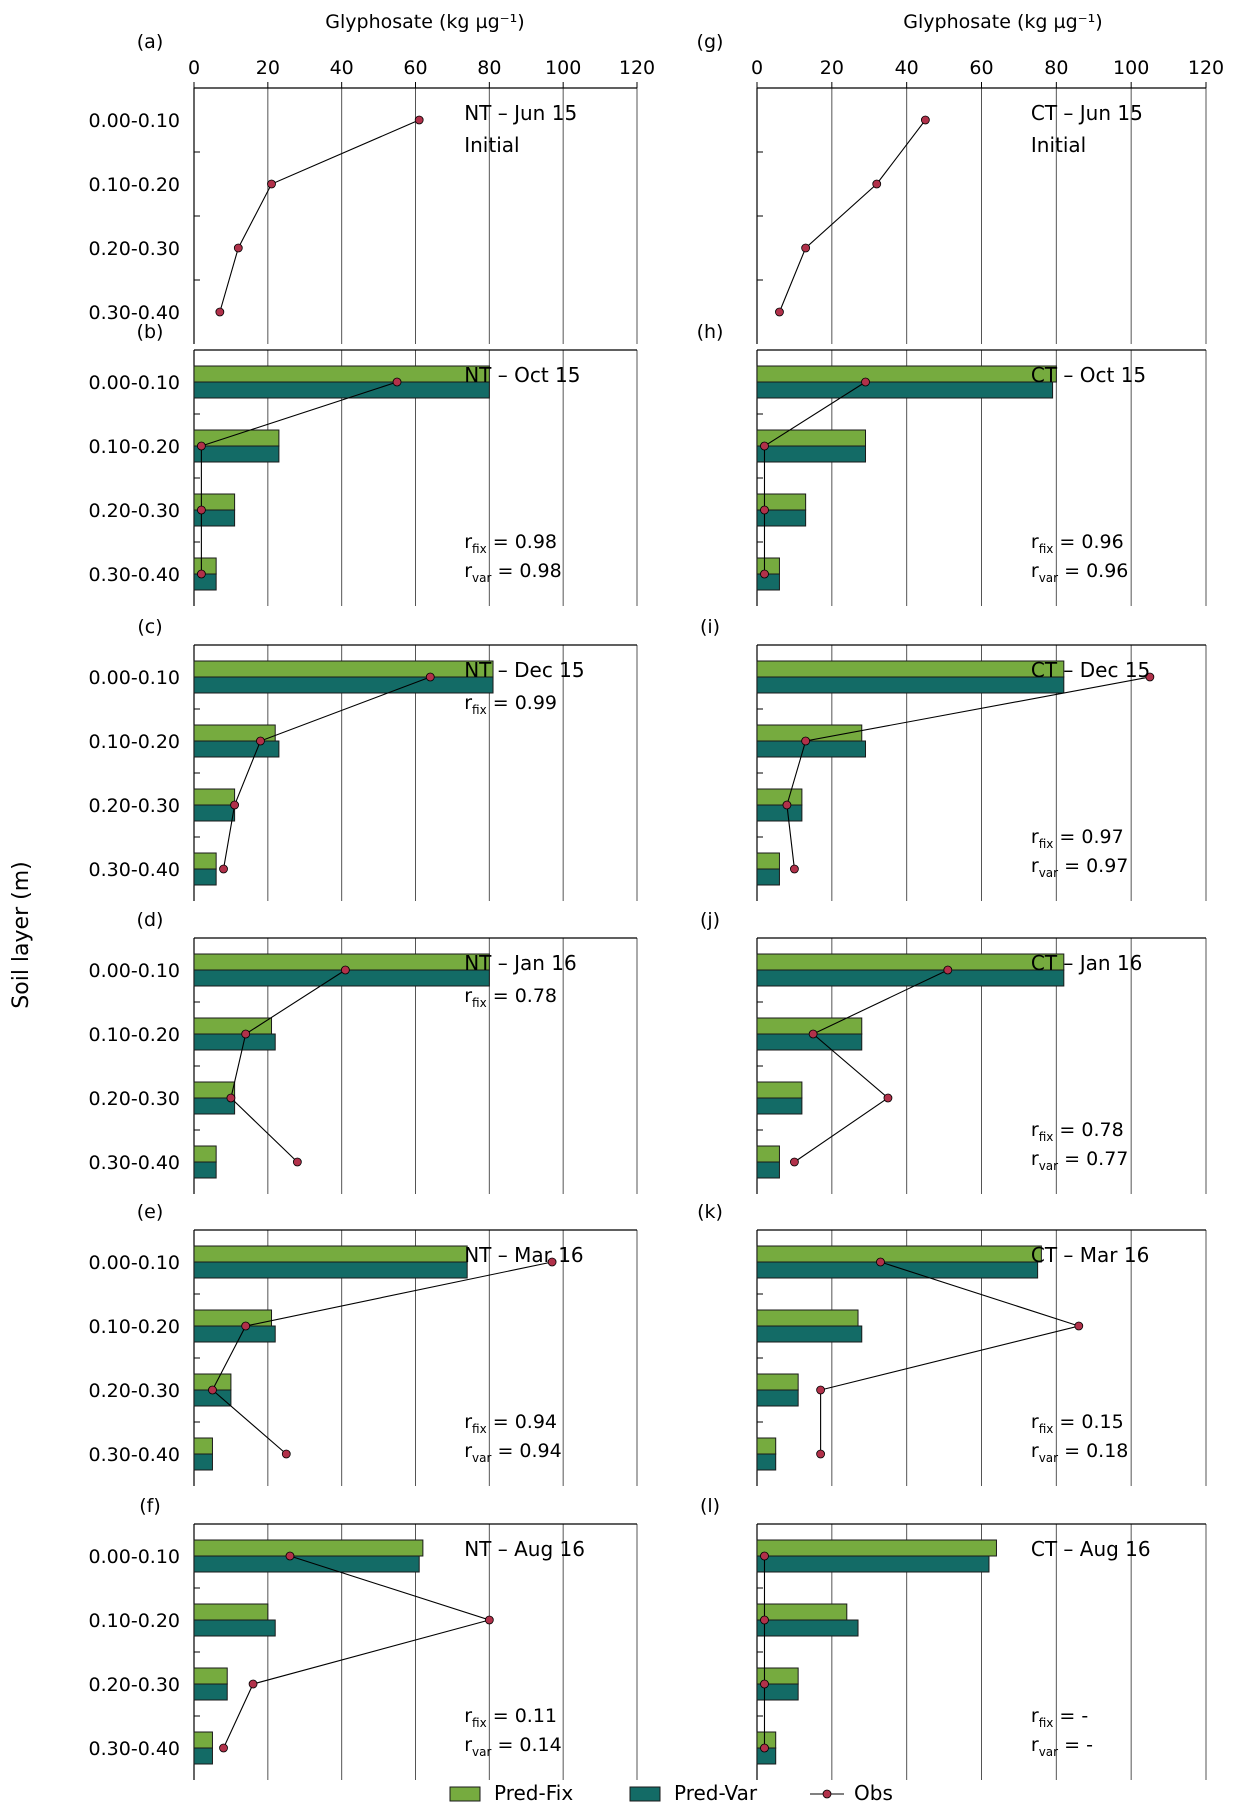 Image resolution: width=1245 pixels, height=1818 pixels. I want to click on x-tick-label: 20, so click(832, 68).